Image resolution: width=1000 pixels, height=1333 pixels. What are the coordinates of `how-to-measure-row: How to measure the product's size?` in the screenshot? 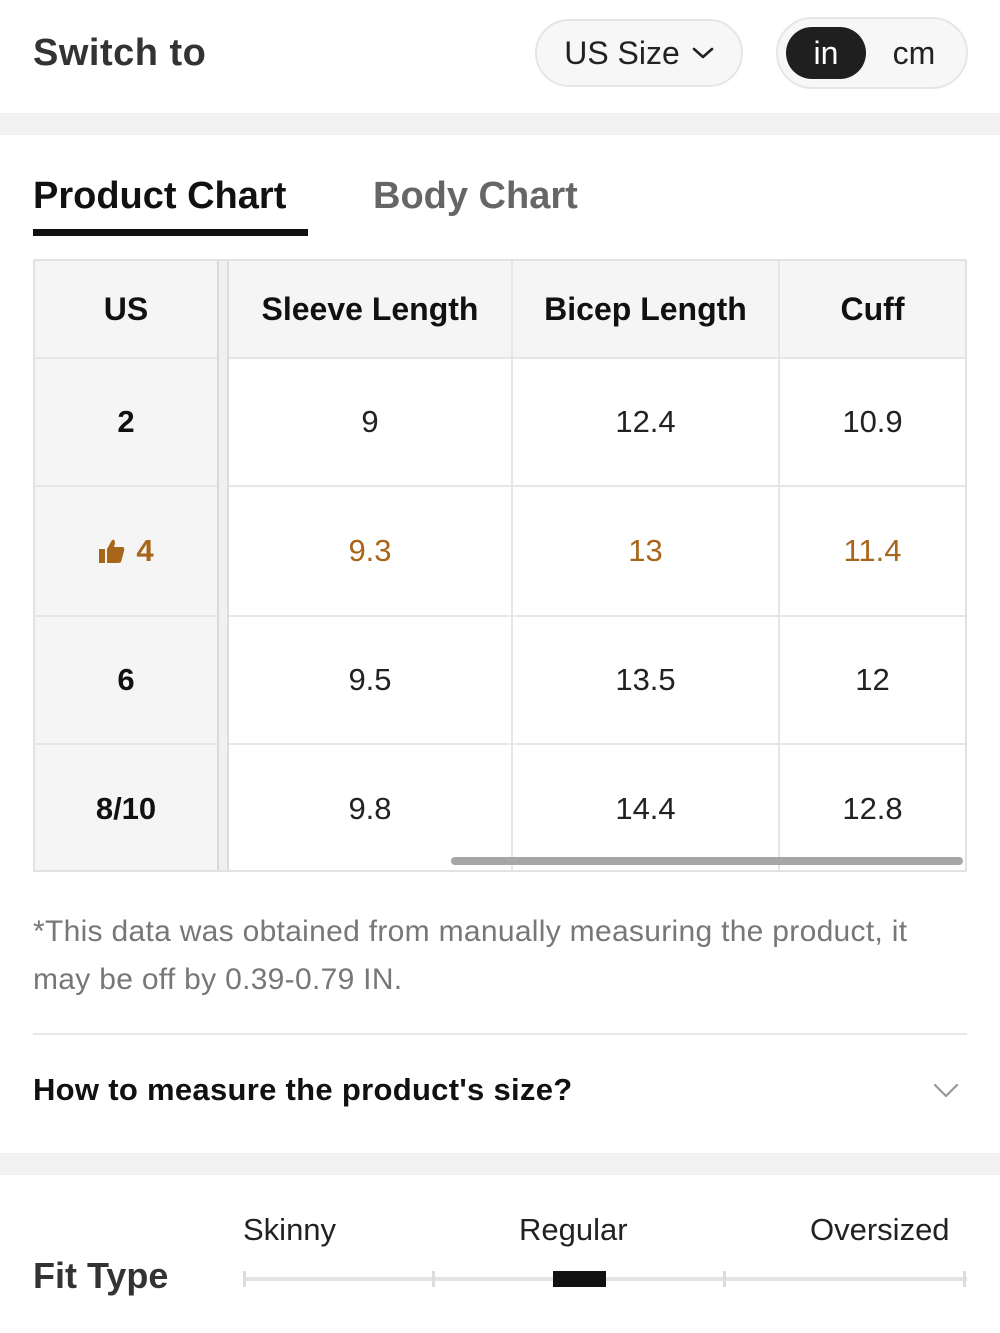 It's located at (500, 1094).